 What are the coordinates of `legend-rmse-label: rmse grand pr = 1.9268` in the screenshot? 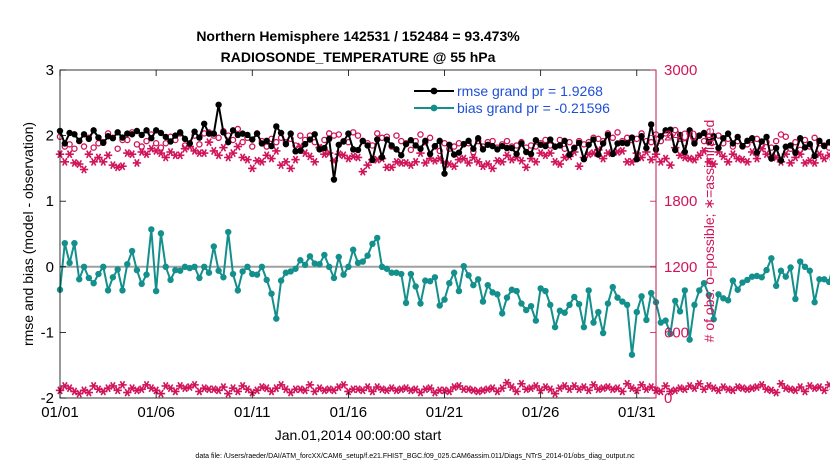 It's located at (530, 91).